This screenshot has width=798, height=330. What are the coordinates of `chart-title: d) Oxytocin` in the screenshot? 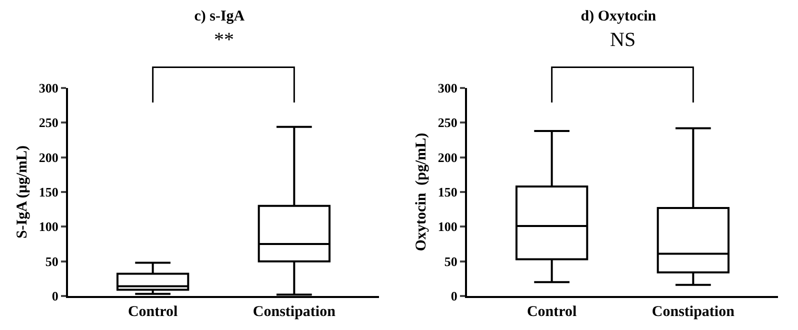 It's located at (618, 16).